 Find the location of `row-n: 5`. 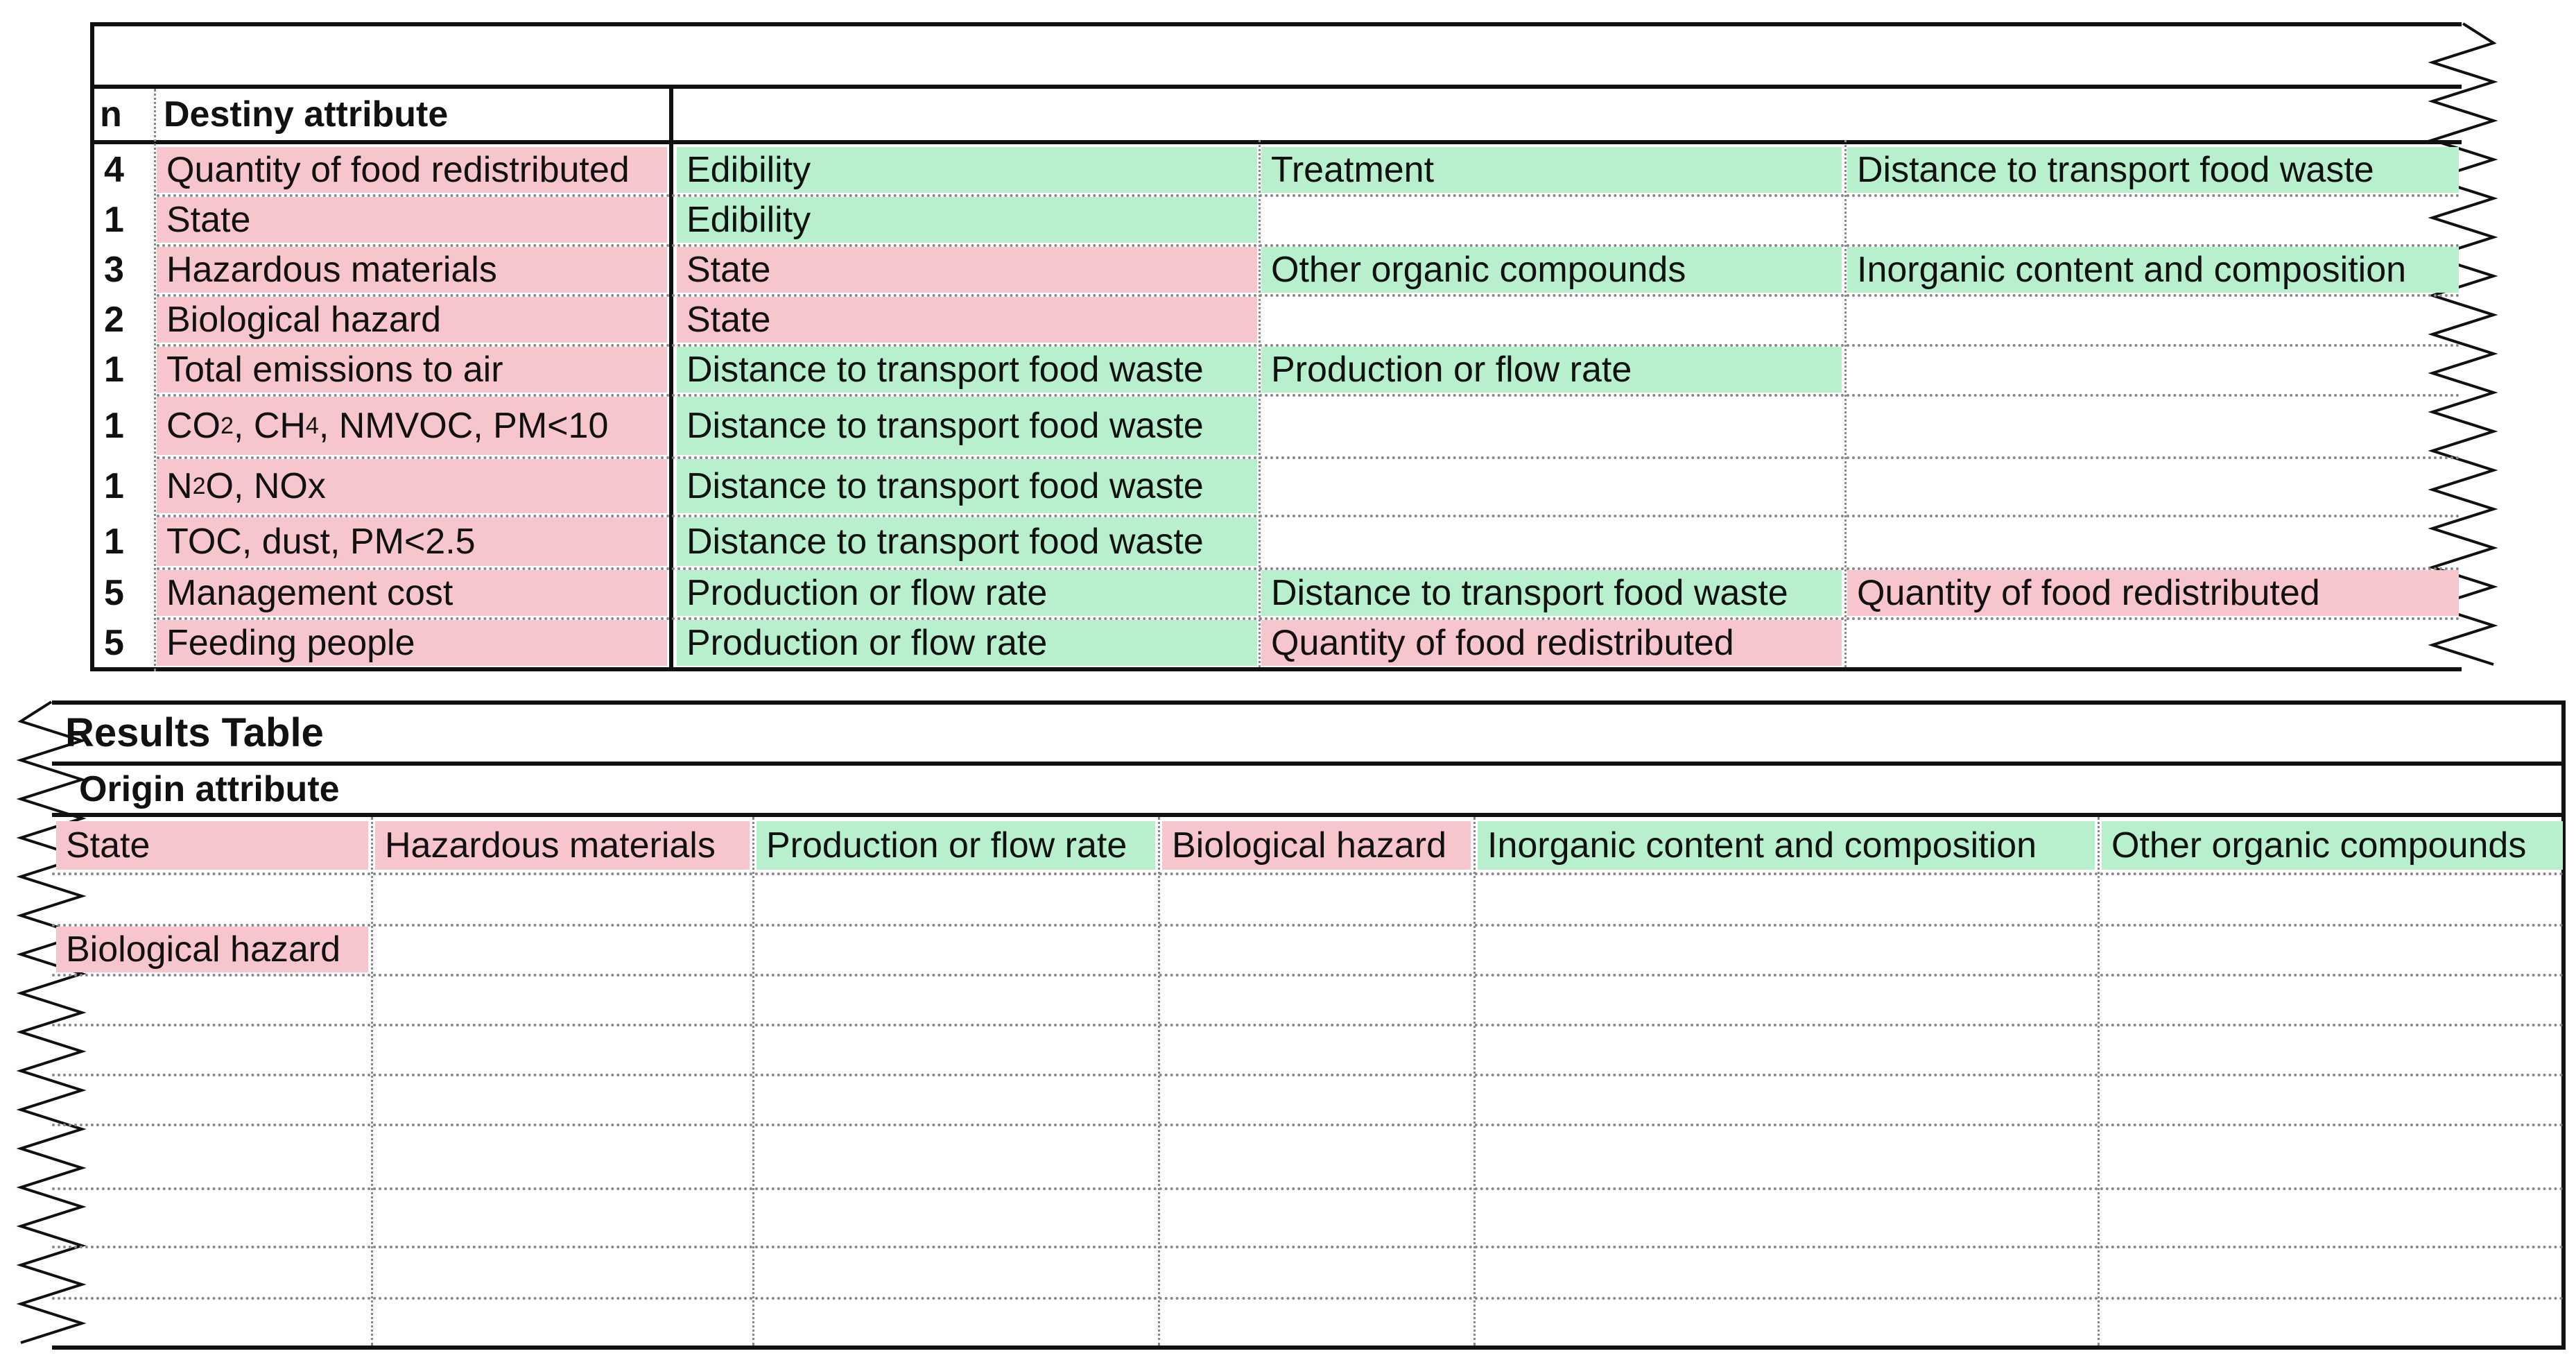

row-n: 5 is located at coordinates (114, 593).